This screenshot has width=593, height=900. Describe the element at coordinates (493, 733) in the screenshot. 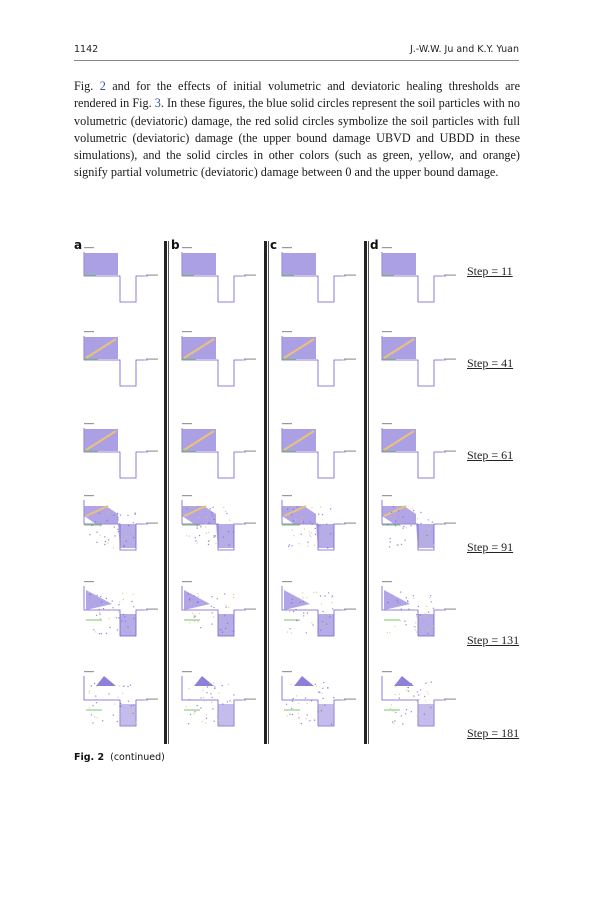

I see `step-label: Step = 181` at that location.